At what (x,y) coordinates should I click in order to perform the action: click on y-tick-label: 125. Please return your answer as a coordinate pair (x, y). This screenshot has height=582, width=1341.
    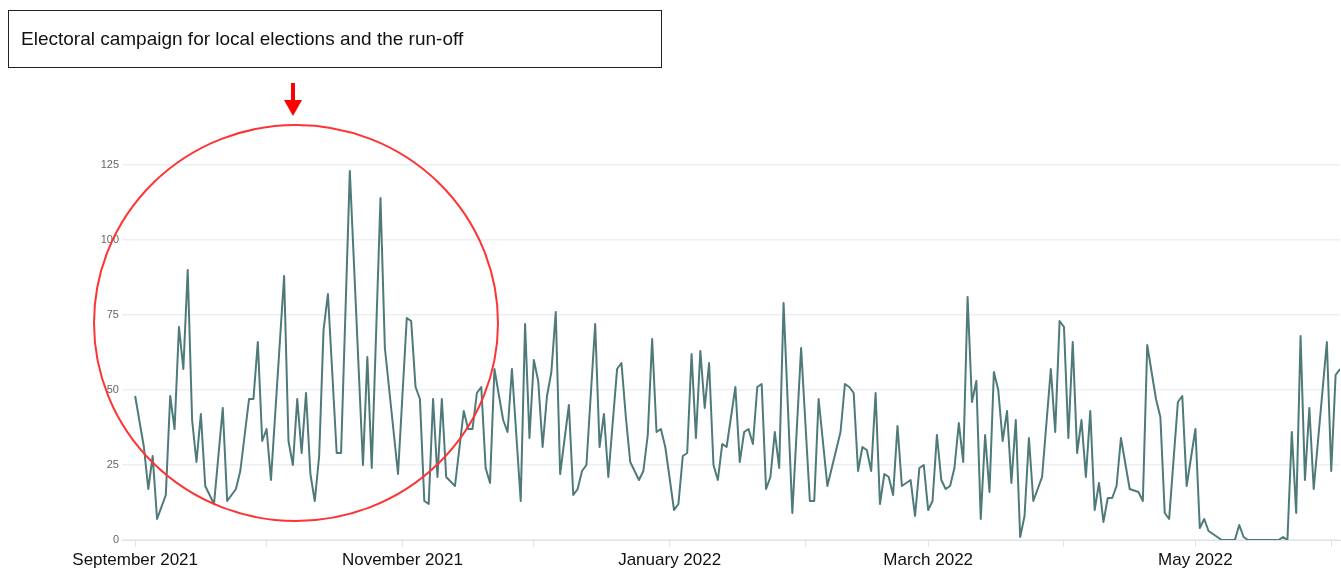
    Looking at the image, I should click on (109, 164).